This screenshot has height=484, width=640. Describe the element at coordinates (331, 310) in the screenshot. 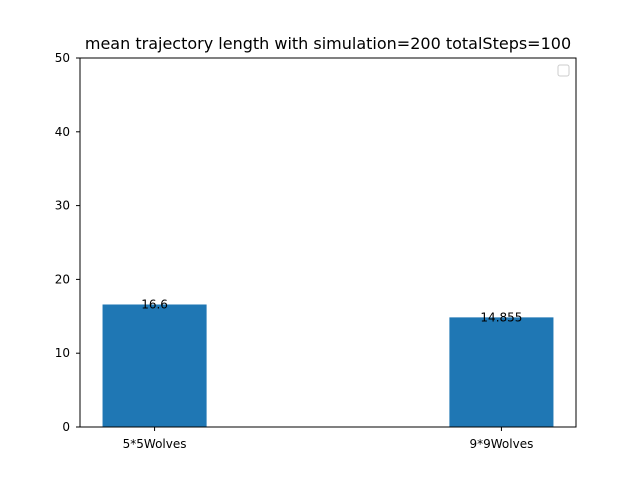

I see `value-labels-layer: 16.6 14.855` at that location.